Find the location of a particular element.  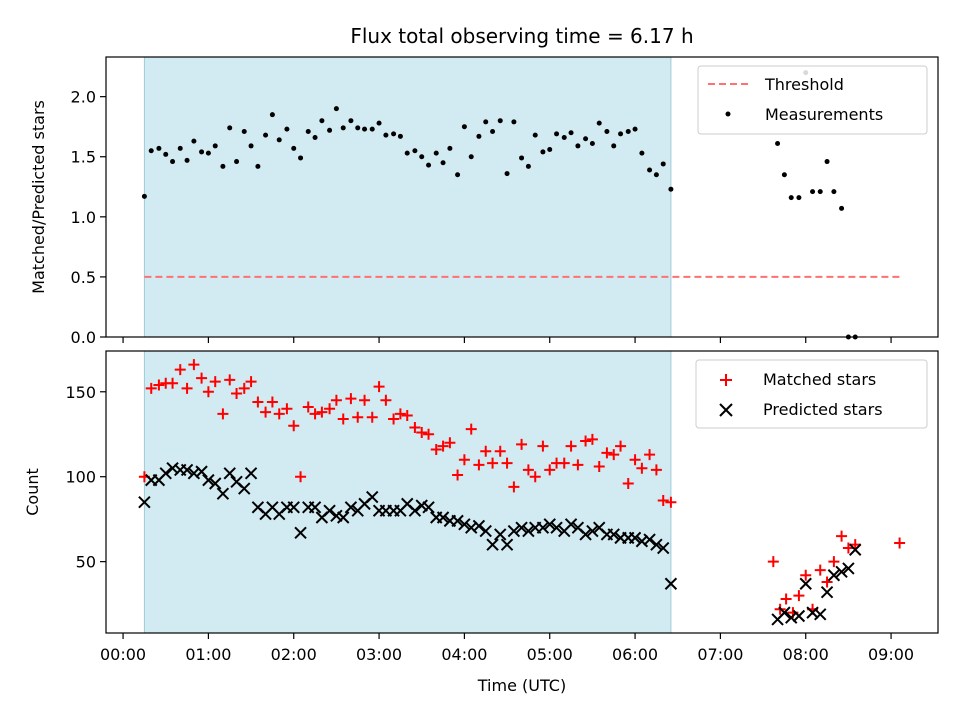

ratio-x-axis-ticks is located at coordinates (507, 340).